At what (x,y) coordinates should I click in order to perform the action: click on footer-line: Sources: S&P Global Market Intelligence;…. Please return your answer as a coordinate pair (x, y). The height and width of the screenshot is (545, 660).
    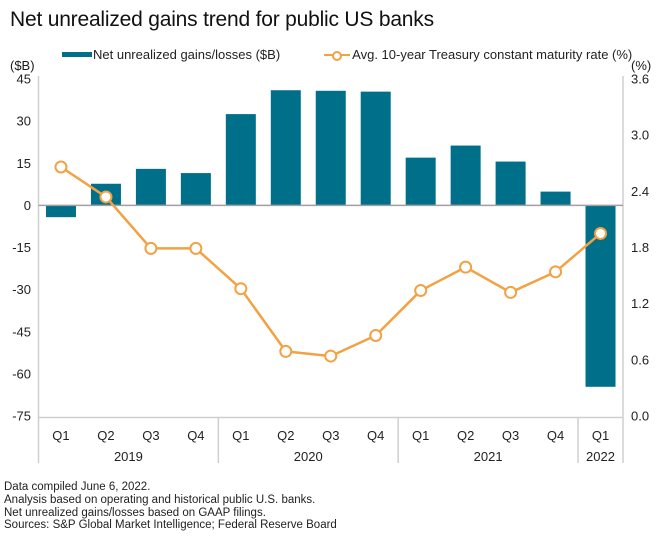
    Looking at the image, I should click on (170, 525).